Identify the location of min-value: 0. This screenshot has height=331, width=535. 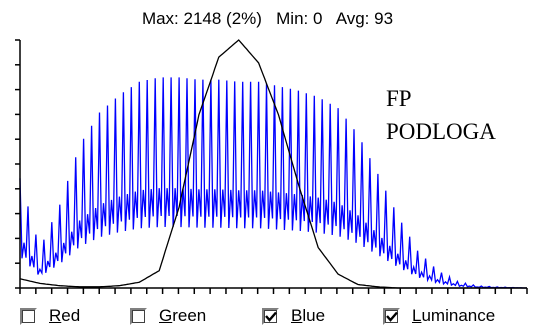
(317, 18).